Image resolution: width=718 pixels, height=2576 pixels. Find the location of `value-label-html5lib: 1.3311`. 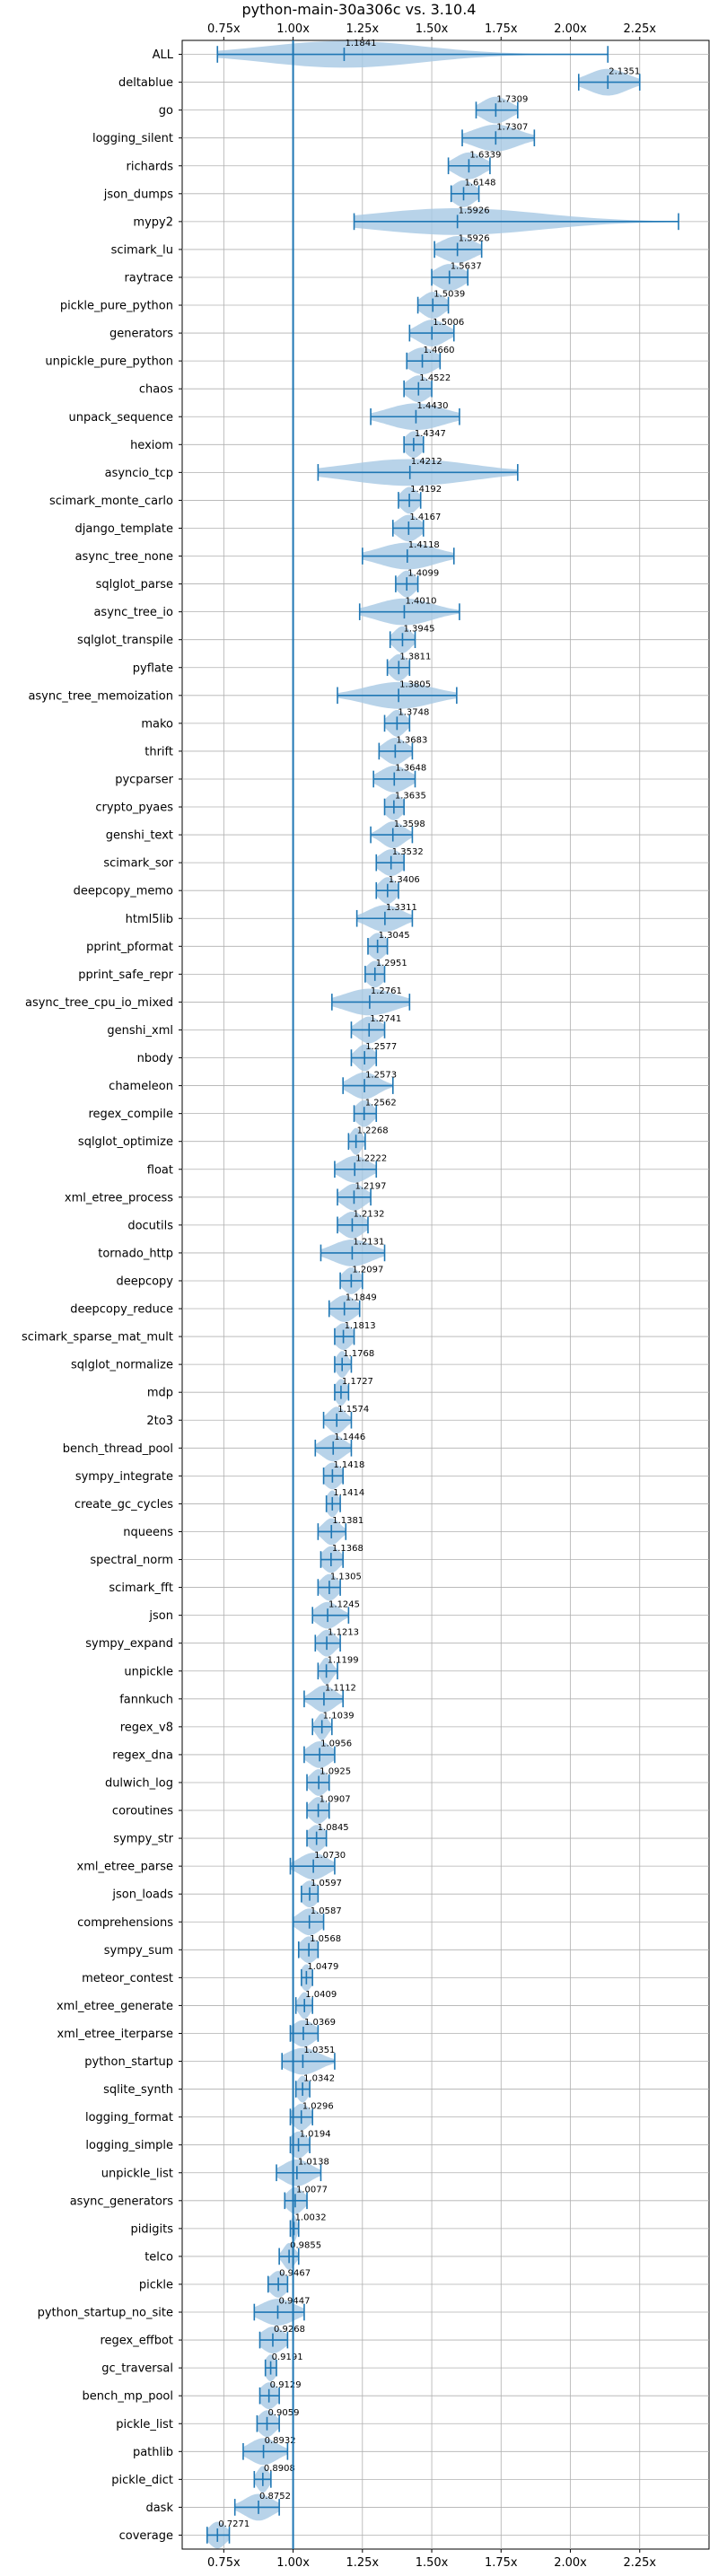

value-label-html5lib: 1.3311 is located at coordinates (401, 908).